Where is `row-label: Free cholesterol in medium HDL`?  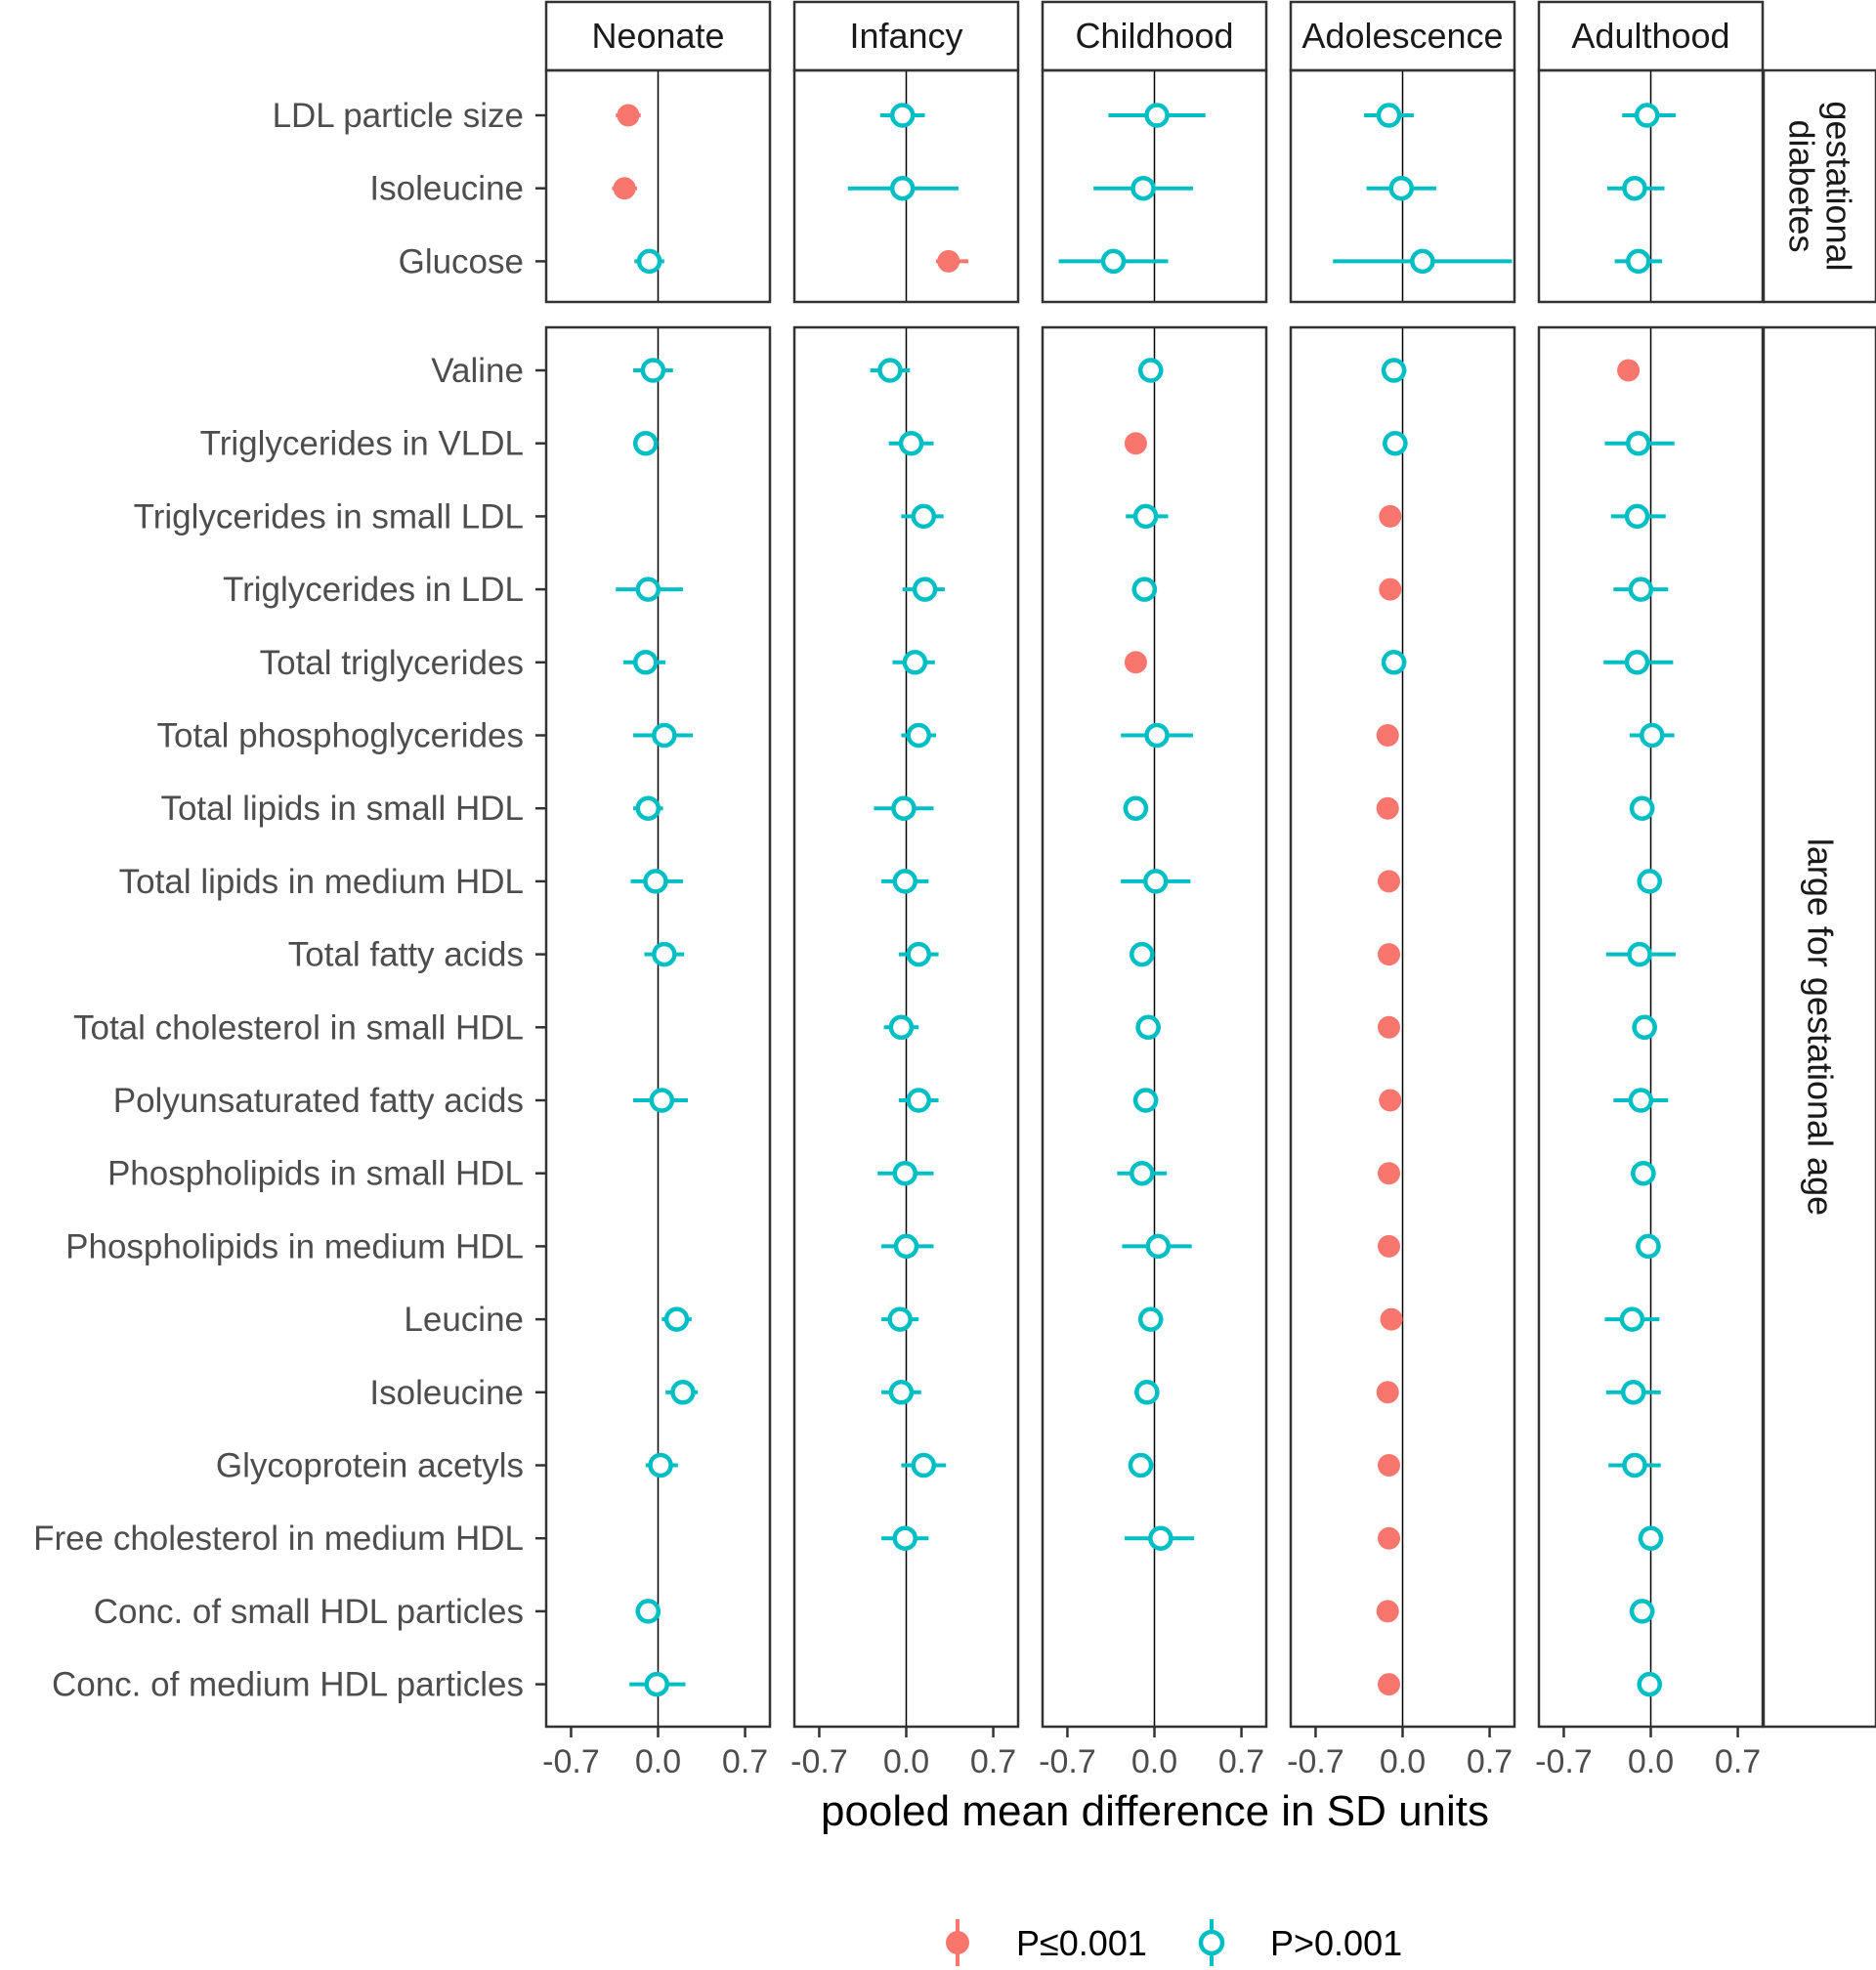
row-label: Free cholesterol in medium HDL is located at coordinates (278, 1539).